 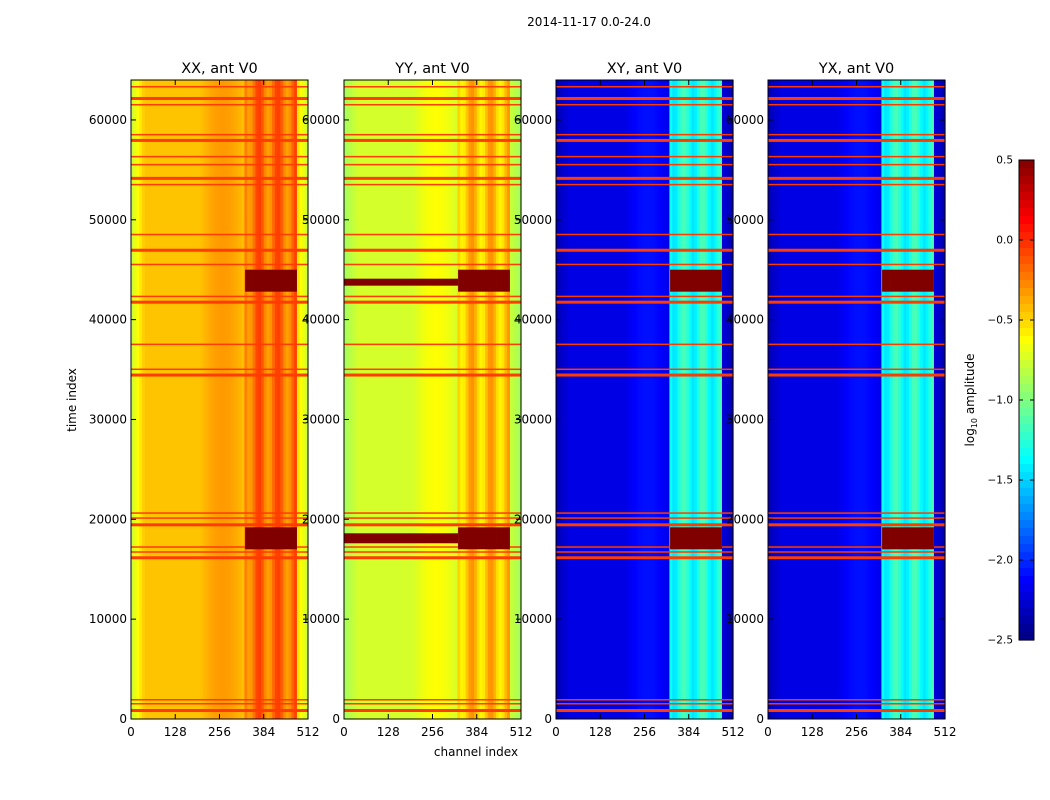 I want to click on x-tick-label: 128, so click(x=175, y=732).